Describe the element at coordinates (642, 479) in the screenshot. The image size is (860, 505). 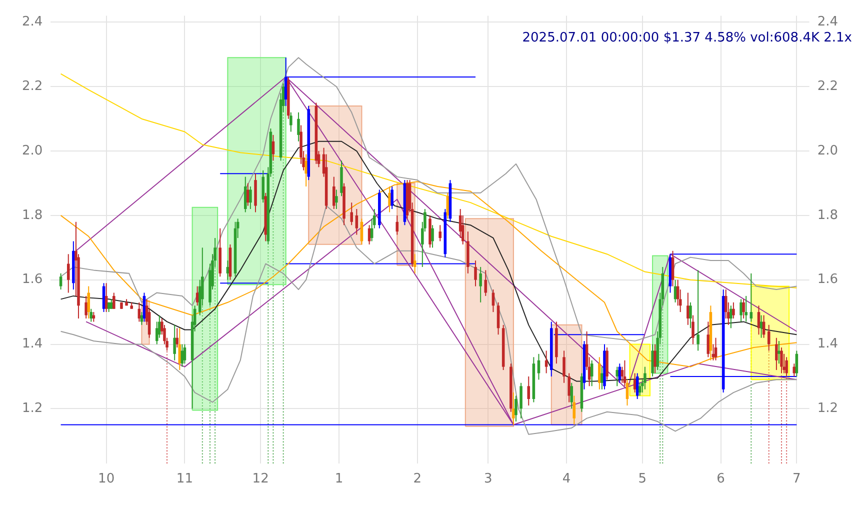
I see `x-tick-label: 5` at that location.